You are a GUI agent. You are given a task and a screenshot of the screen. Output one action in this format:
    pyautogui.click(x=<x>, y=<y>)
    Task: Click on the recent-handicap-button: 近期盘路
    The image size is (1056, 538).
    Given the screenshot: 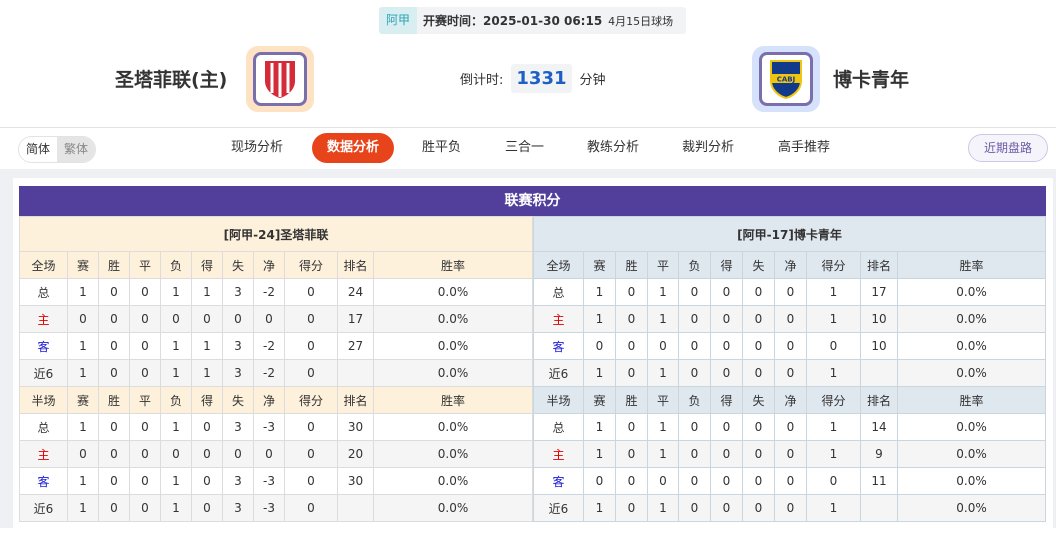 What is the action you would take?
    pyautogui.click(x=1007, y=148)
    